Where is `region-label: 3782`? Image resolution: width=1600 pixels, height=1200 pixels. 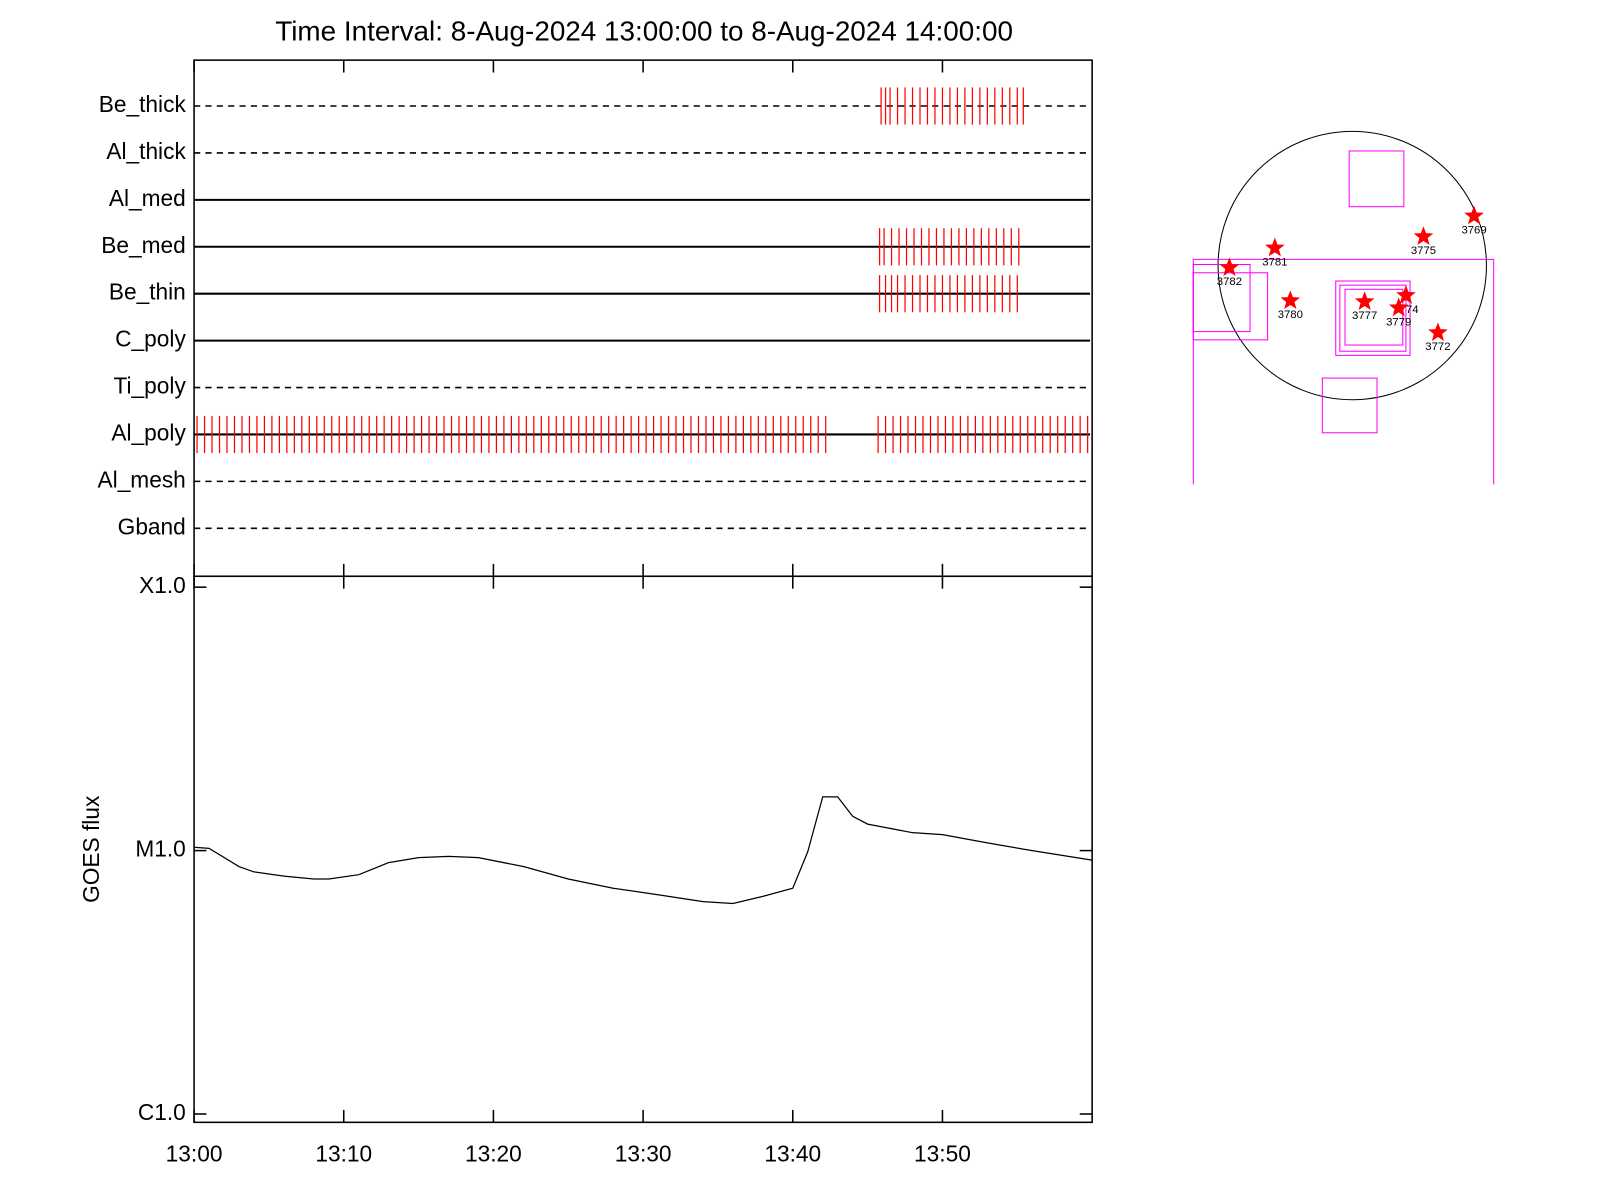
region-label: 3782 is located at coordinates (1229, 282).